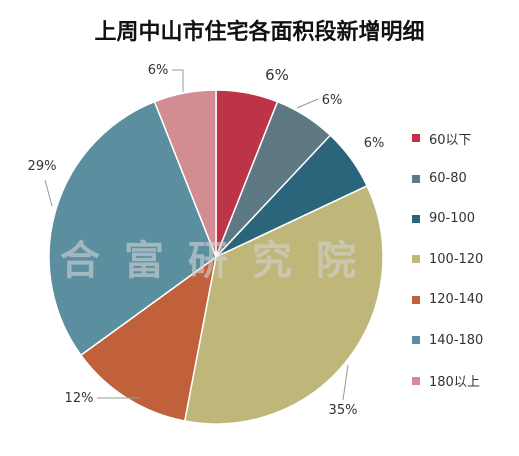  What do you see at coordinates (456, 340) in the screenshot?
I see `legend-label: 140-180` at bounding box center [456, 340].